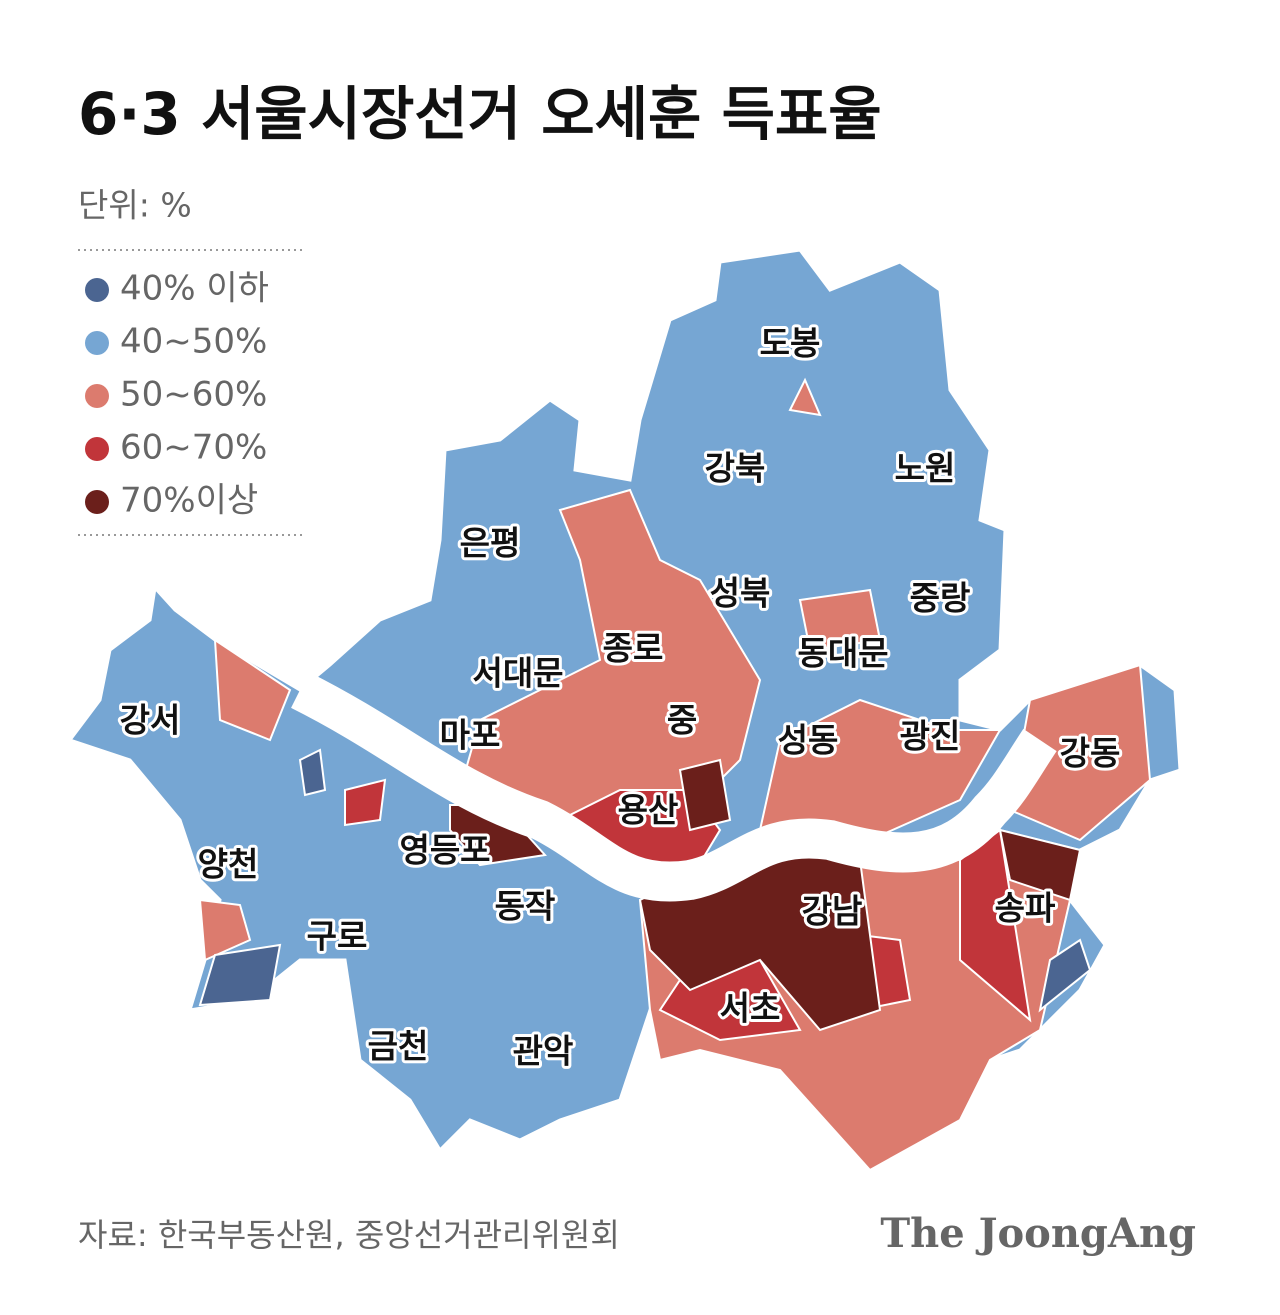 The width and height of the screenshot is (1280, 1315). What do you see at coordinates (228, 864) in the screenshot?
I see `district-label: 양천` at bounding box center [228, 864].